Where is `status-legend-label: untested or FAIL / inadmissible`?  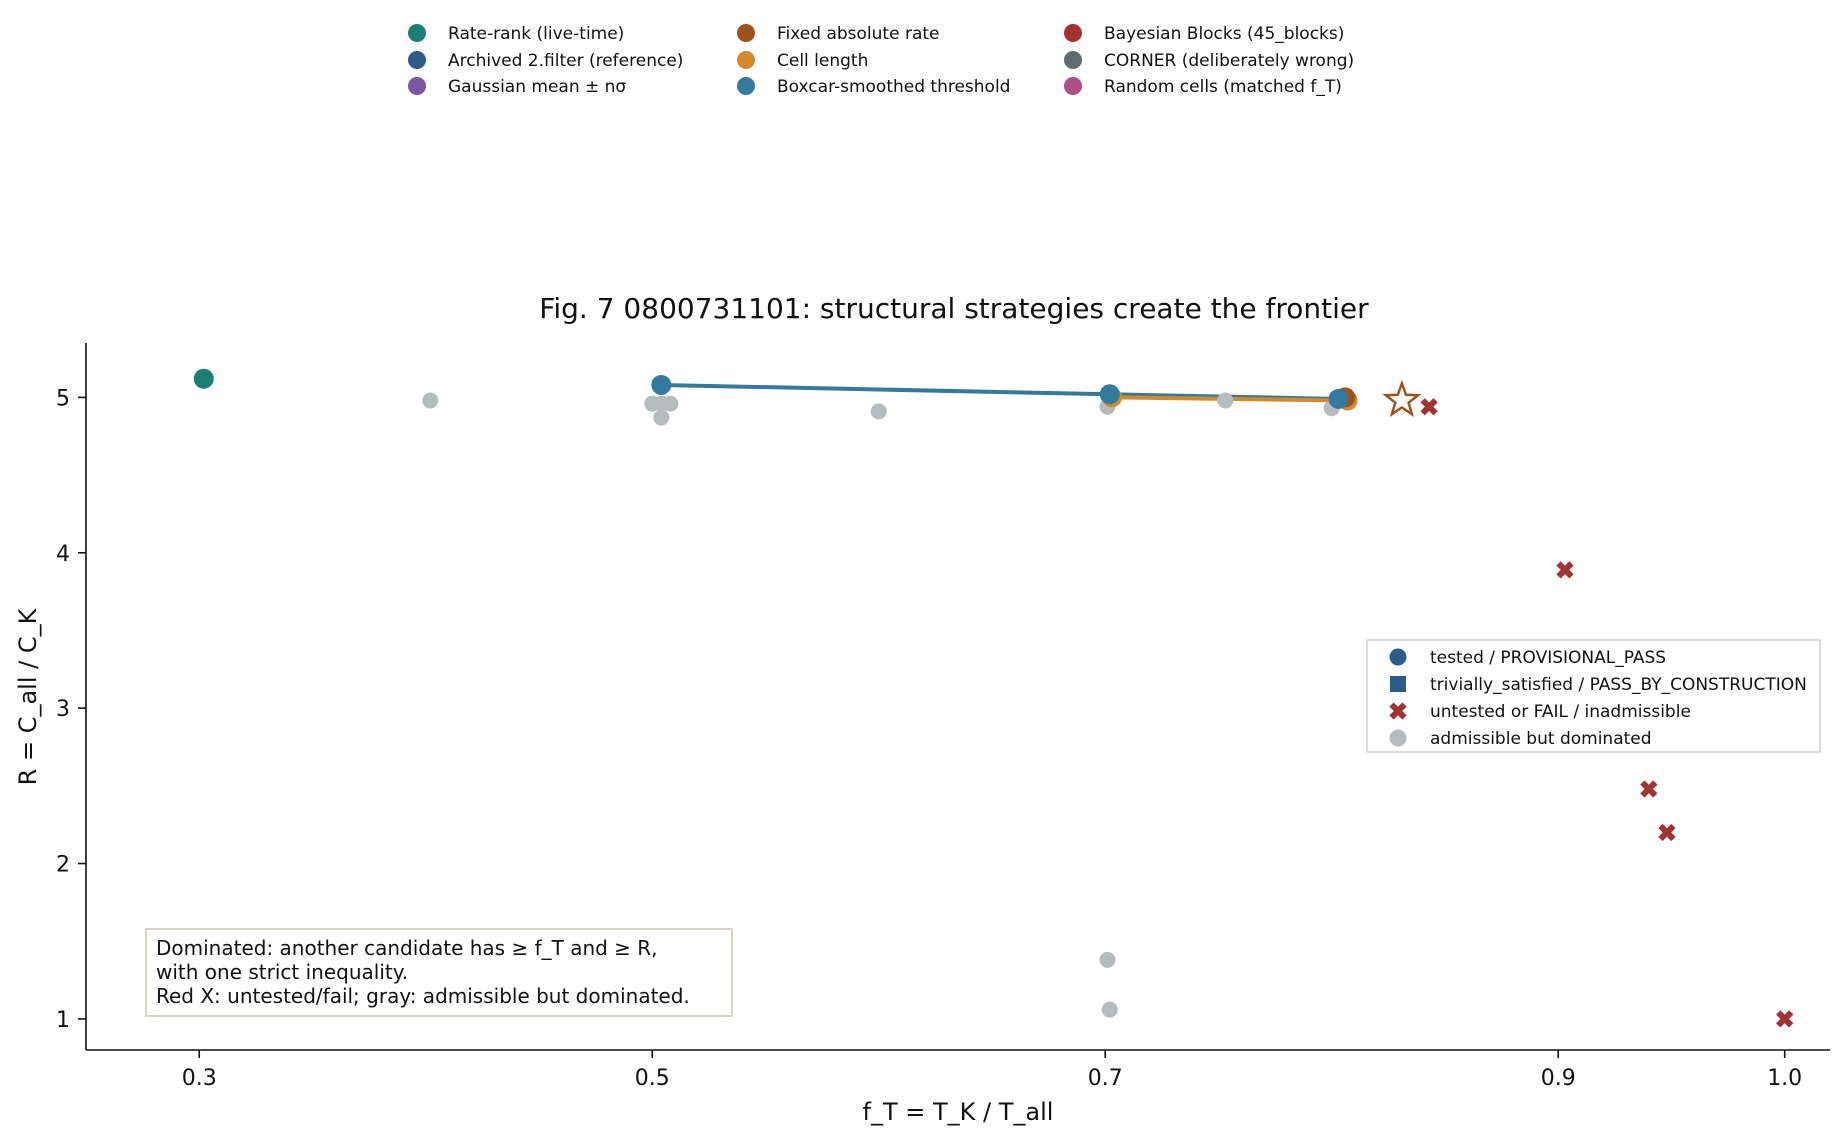 status-legend-label: untested or FAIL / inadmissible is located at coordinates (1560, 712).